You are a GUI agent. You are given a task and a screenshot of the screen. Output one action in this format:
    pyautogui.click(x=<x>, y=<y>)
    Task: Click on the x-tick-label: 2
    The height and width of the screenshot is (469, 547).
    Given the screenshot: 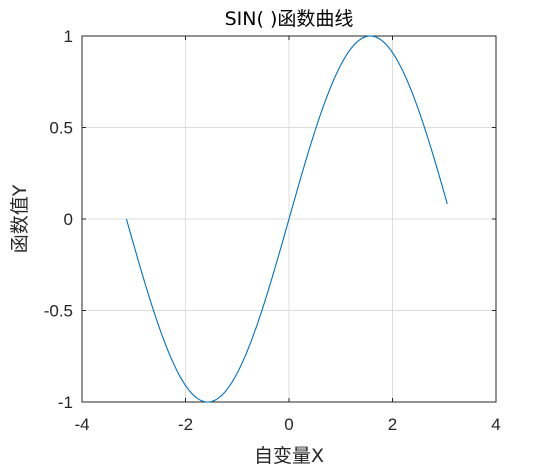 What is the action you would take?
    pyautogui.click(x=392, y=424)
    